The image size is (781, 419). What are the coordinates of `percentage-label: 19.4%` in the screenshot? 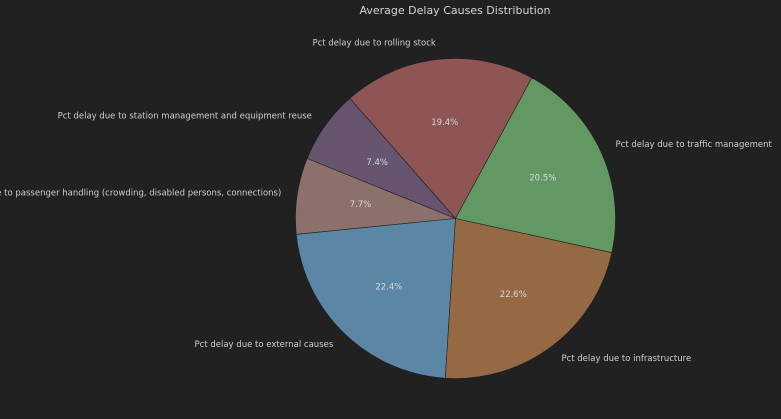 It's located at (444, 123).